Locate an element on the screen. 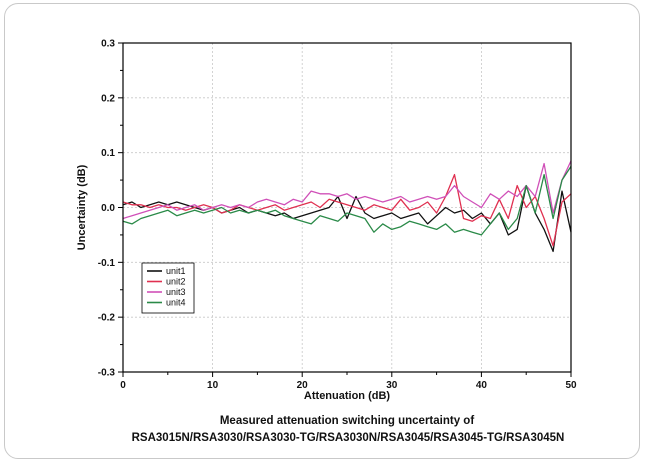 This screenshot has height=463, width=645. series-line-unit3 is located at coordinates (347, 190).